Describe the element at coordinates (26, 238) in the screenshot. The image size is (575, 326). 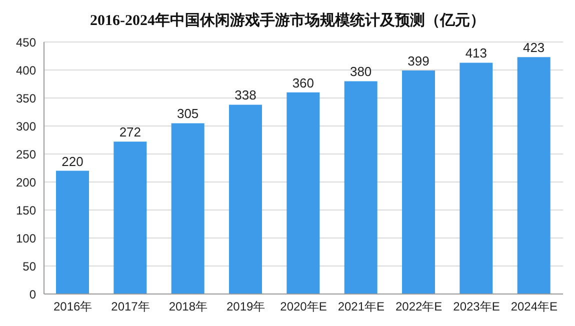
I see `y-tick-label: 100` at that location.